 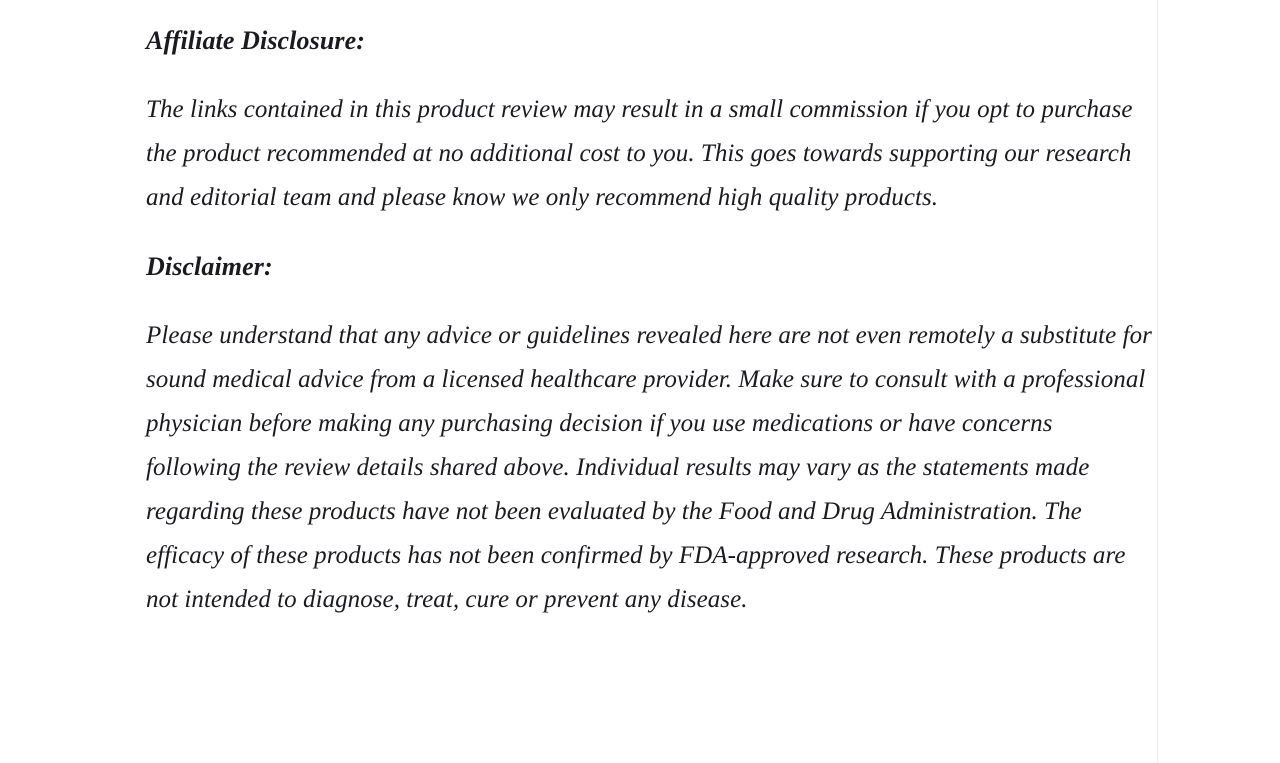 I want to click on disclaimer-heading: Disclaimer:, so click(x=209, y=266).